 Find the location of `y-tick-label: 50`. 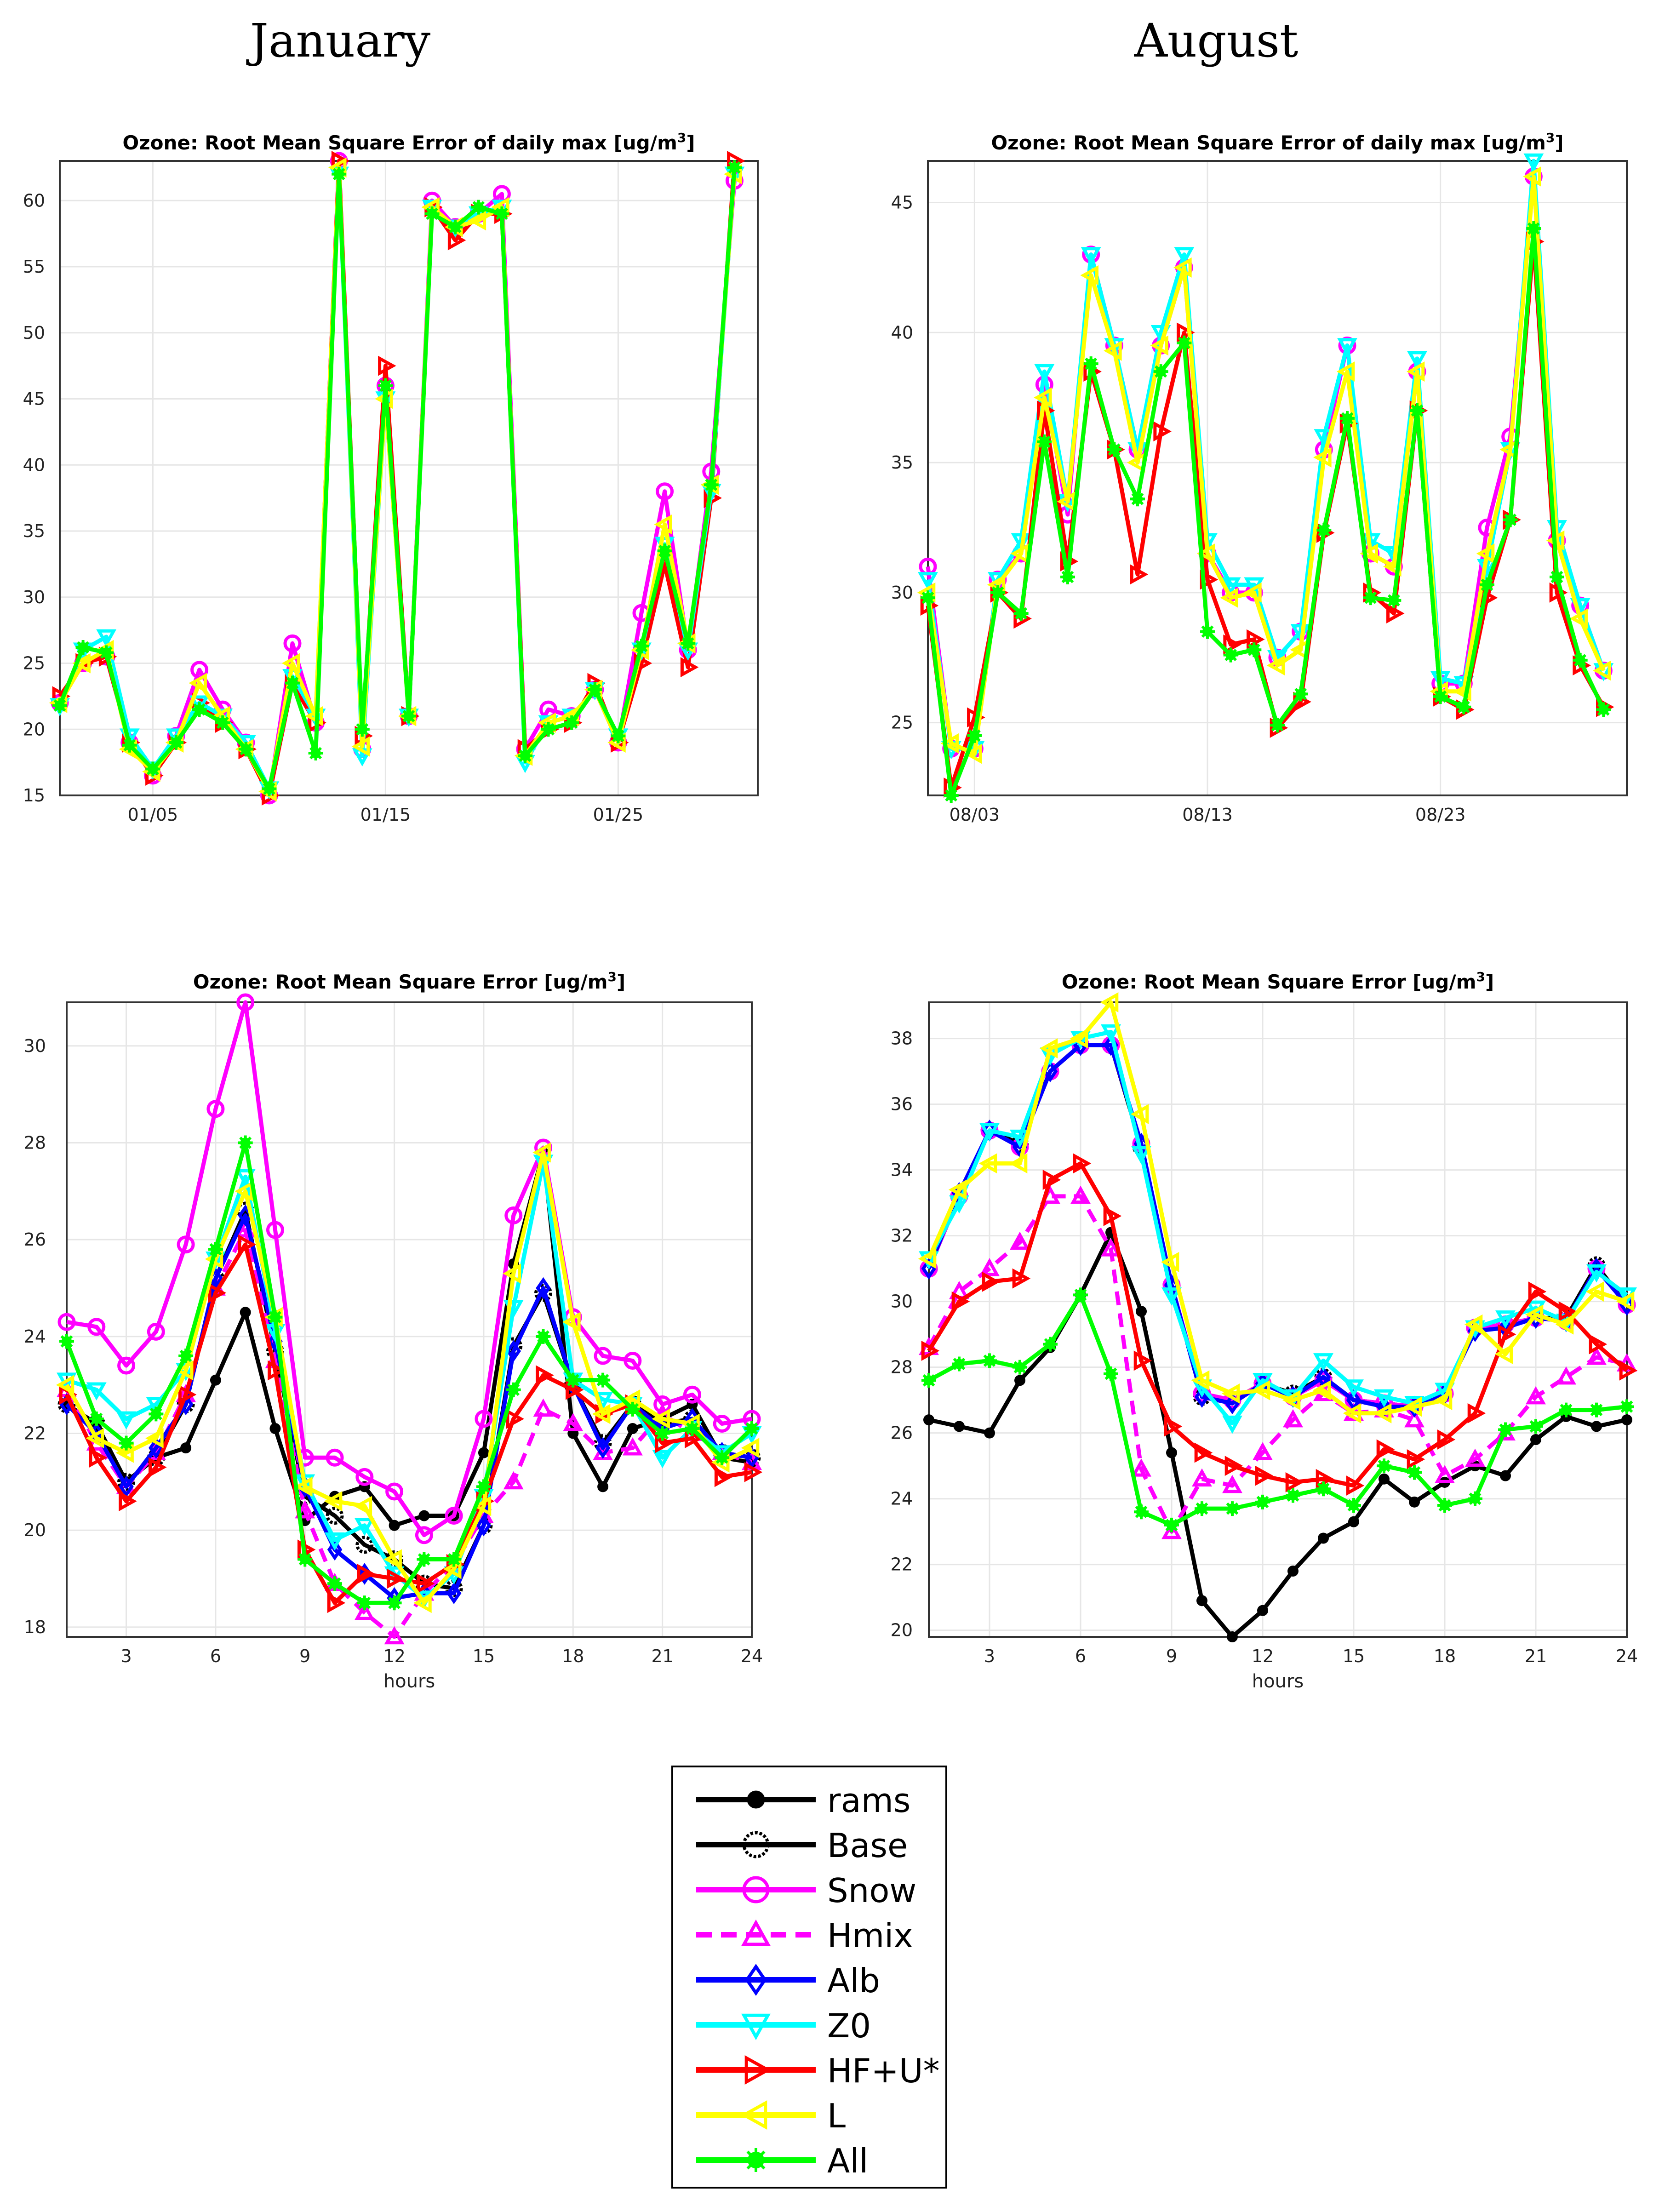

y-tick-label: 50 is located at coordinates (34, 333).